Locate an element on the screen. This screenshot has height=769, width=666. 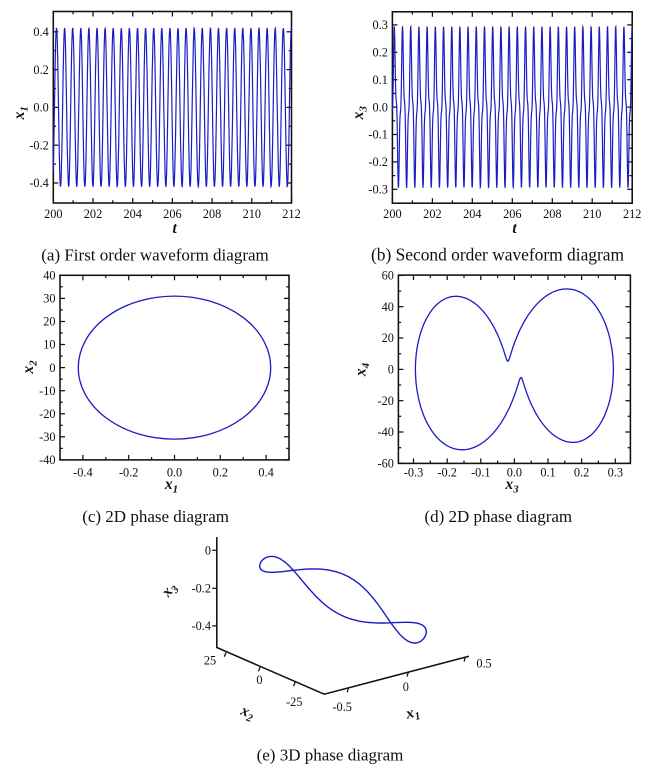
svg-text:(b) Second order waveform diag: (b) Second order waveform diagram is located at coordinates (498, 255).